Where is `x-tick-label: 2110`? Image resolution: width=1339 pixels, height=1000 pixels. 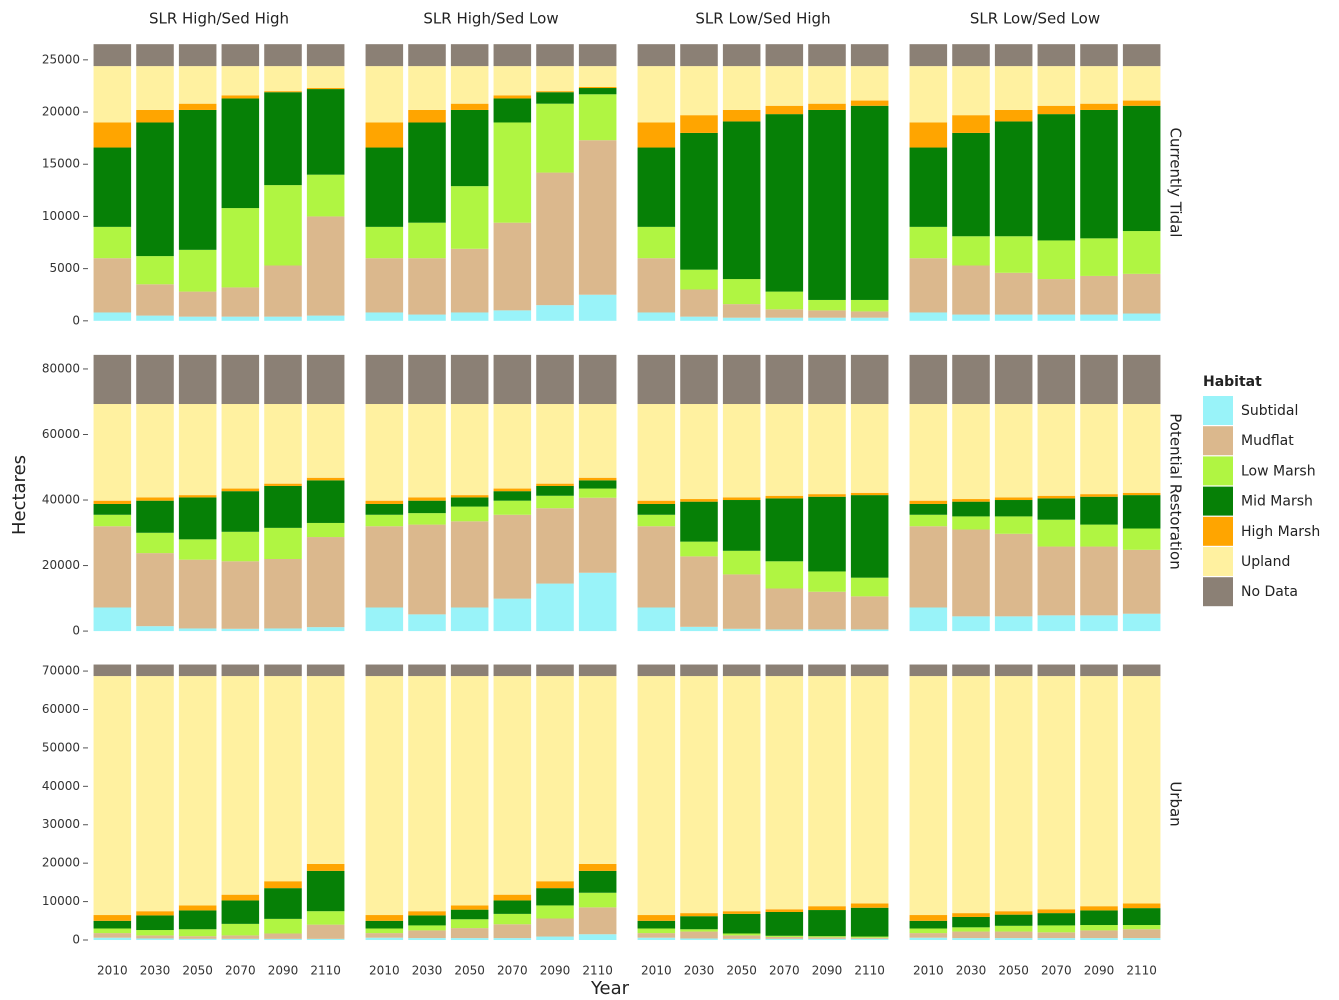
x-tick-label: 2110 is located at coordinates (325, 971).